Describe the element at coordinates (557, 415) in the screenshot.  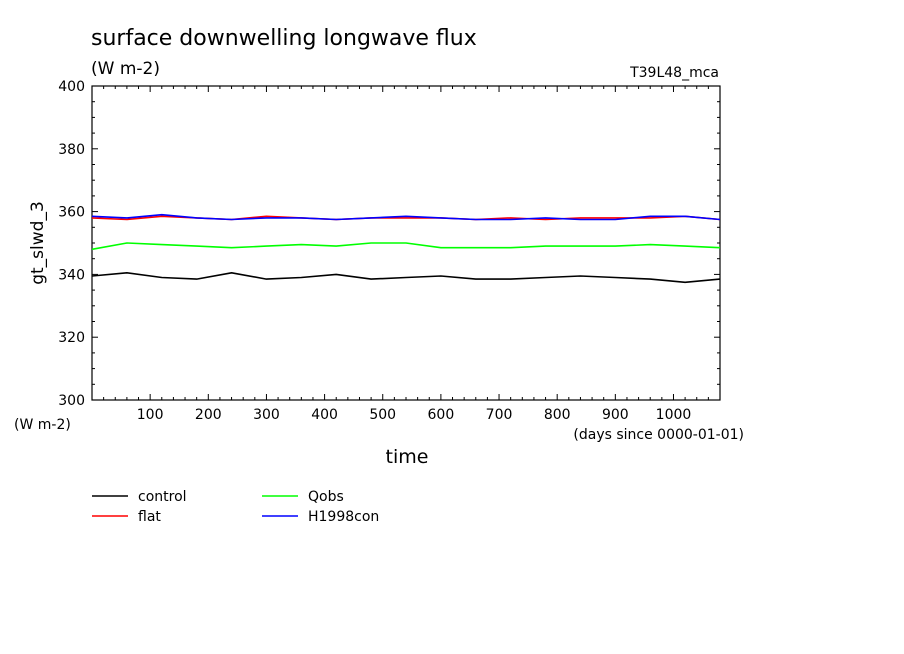
I see `x-tick-label: 800` at that location.